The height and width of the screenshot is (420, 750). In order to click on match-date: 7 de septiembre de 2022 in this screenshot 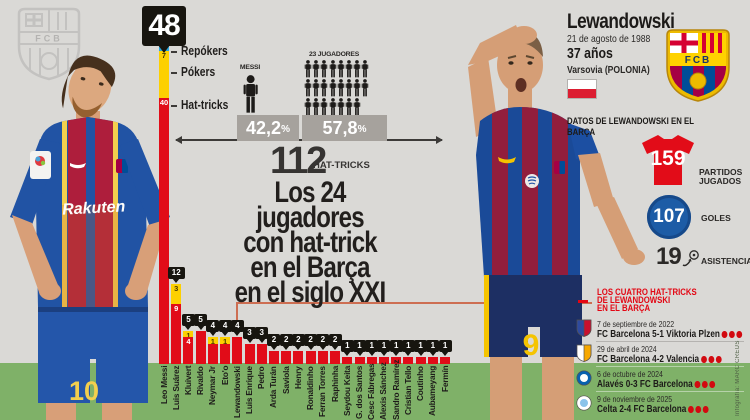, I will do `click(636, 324)`.